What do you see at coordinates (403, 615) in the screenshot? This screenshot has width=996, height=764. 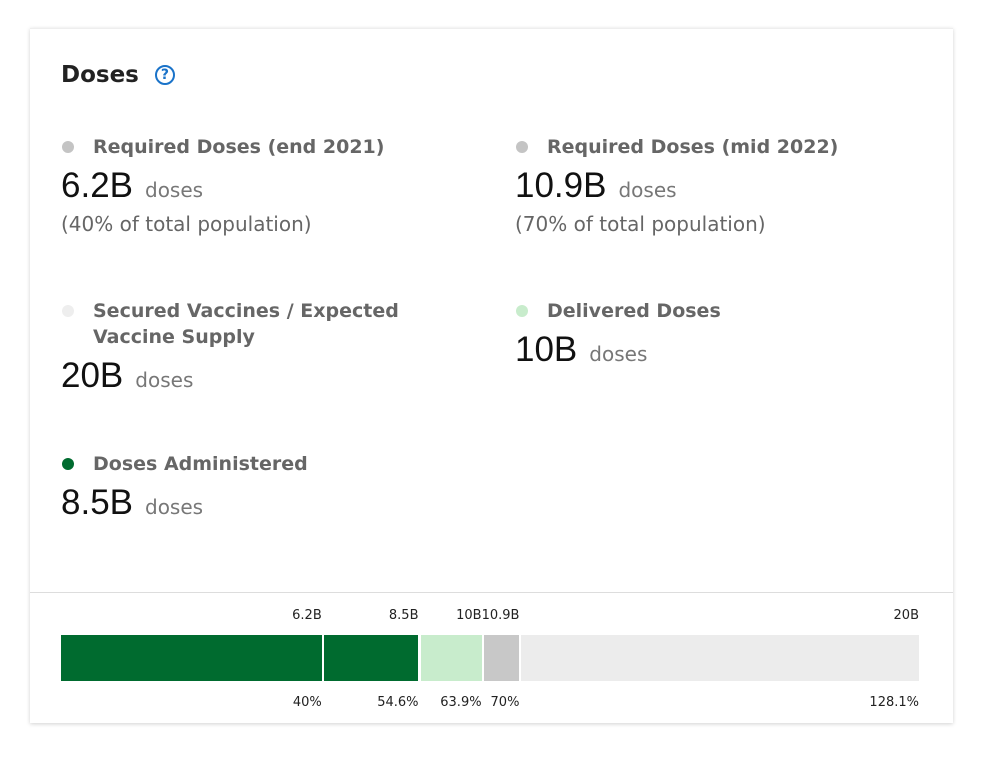 I see `bar-value-label: 8.5B` at bounding box center [403, 615].